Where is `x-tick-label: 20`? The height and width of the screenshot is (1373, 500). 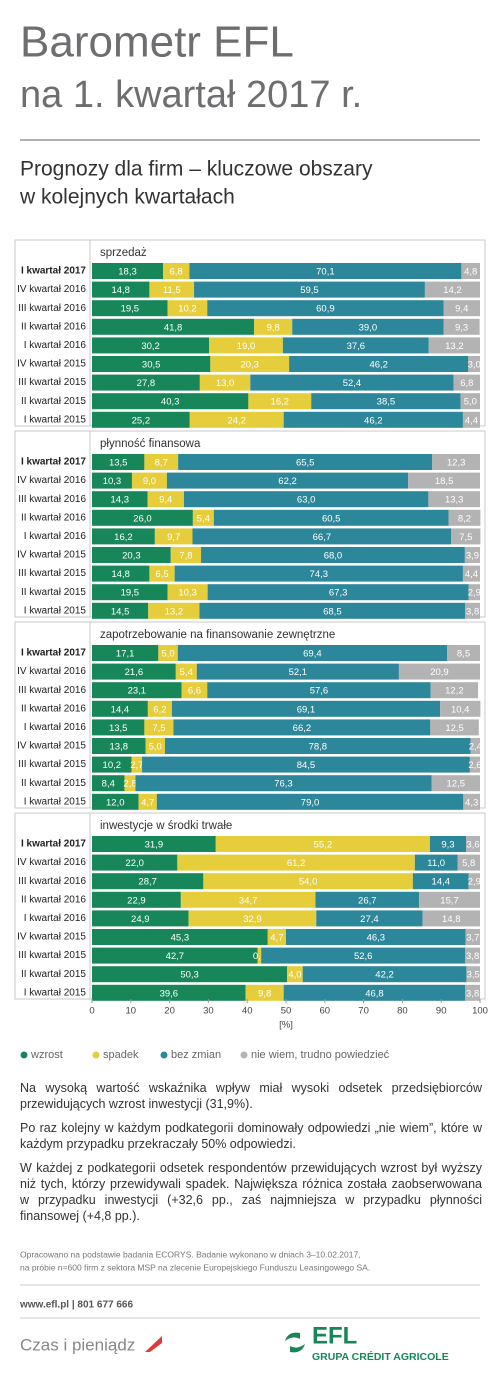
x-tick-label: 20 is located at coordinates (169, 1011).